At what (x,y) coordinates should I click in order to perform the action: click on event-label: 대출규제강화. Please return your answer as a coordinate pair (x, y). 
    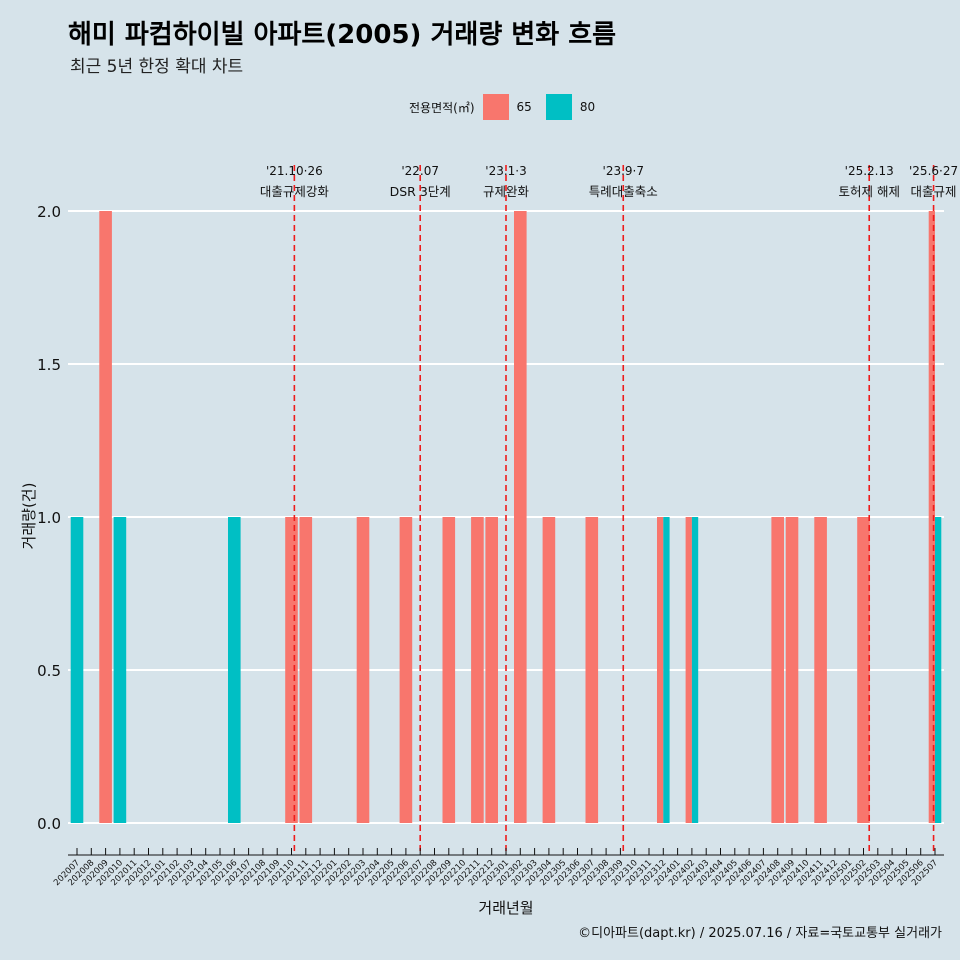
    Looking at the image, I should click on (295, 191).